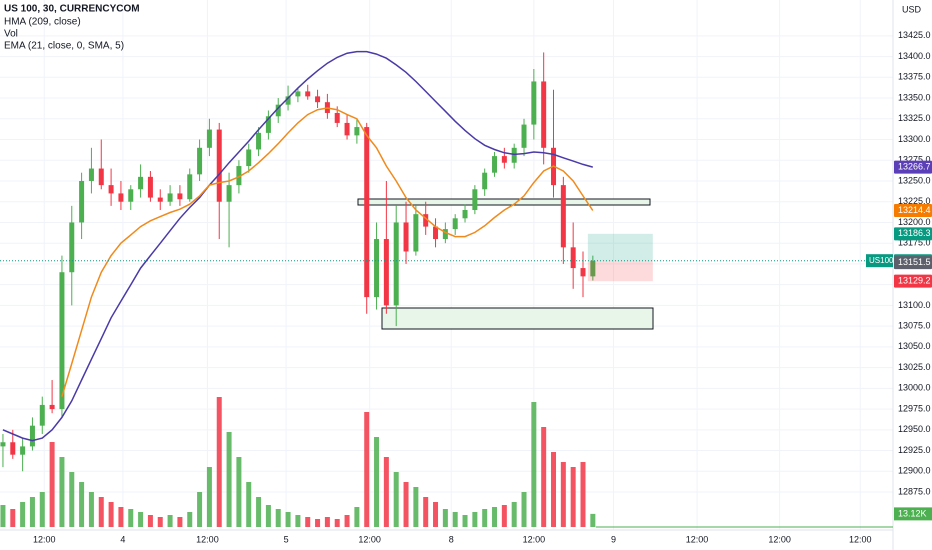 The width and height of the screenshot is (932, 550). What do you see at coordinates (504, 202) in the screenshot?
I see `resistance-zone` at bounding box center [504, 202].